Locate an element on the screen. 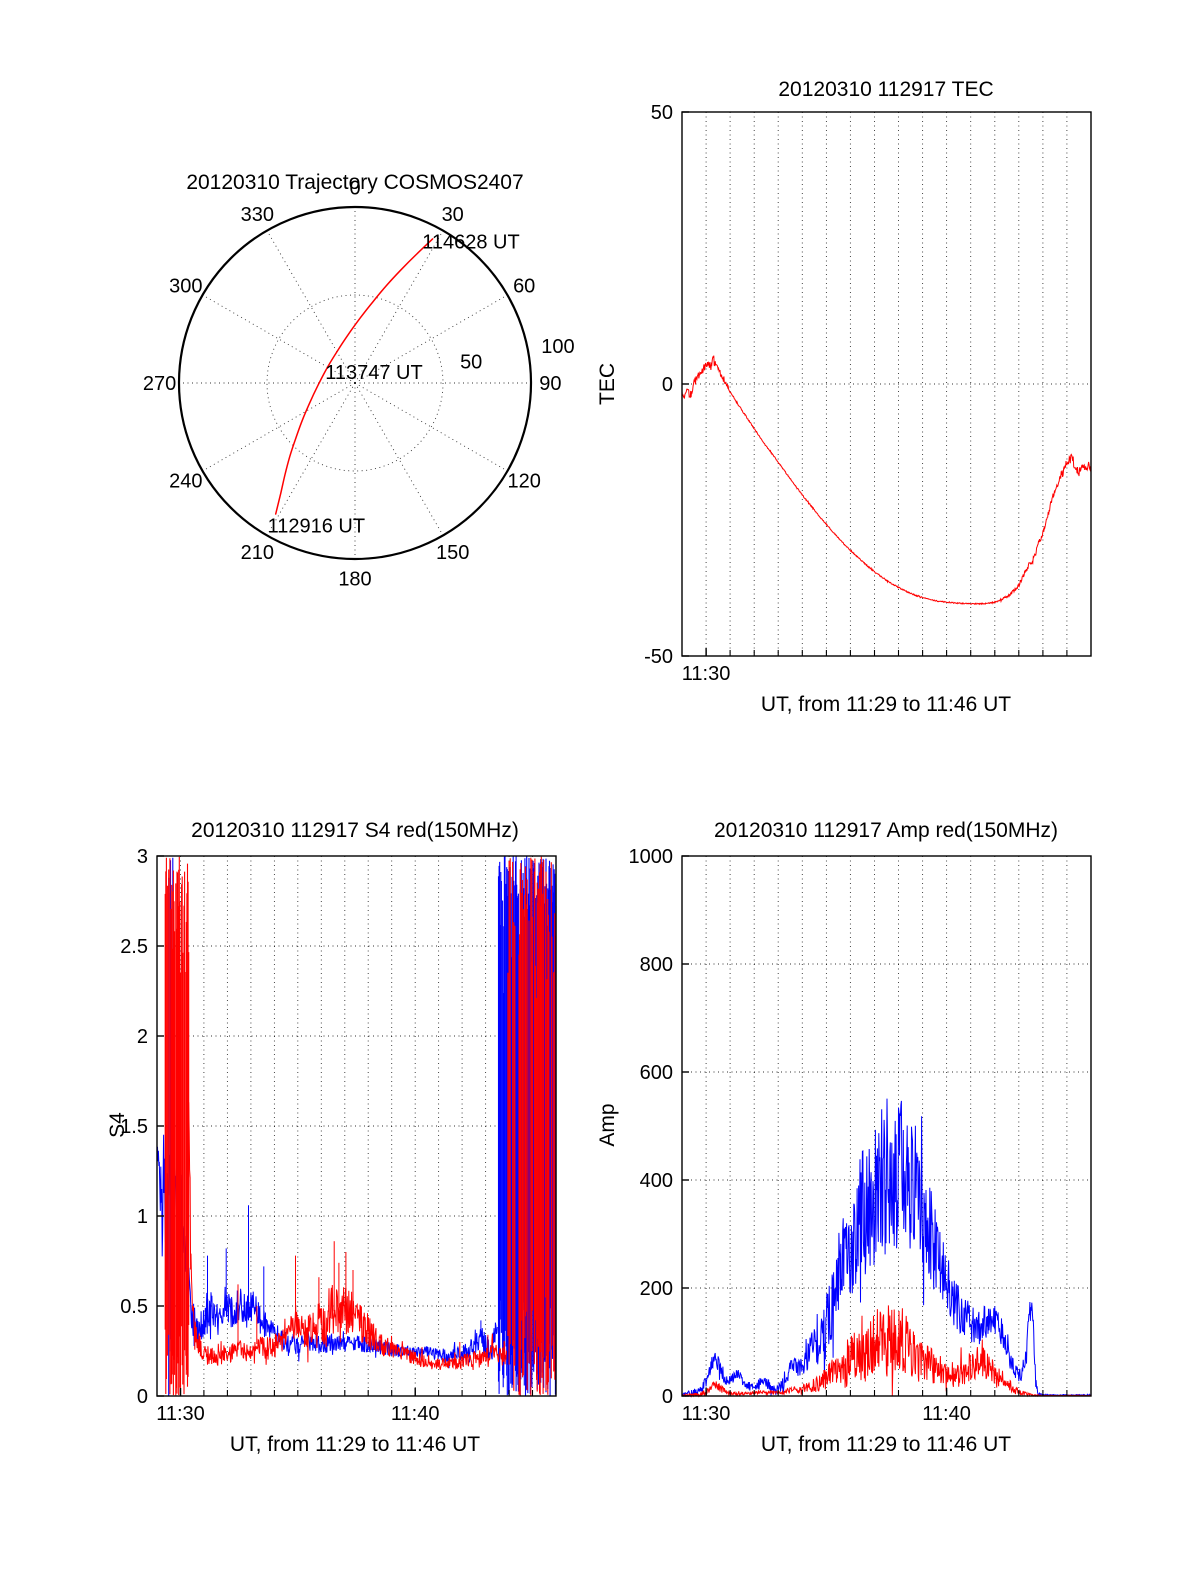 This screenshot has width=1200, height=1575. amp-x-axis-label: UT, from 11:29 to 11:46 UT is located at coordinates (886, 1444).